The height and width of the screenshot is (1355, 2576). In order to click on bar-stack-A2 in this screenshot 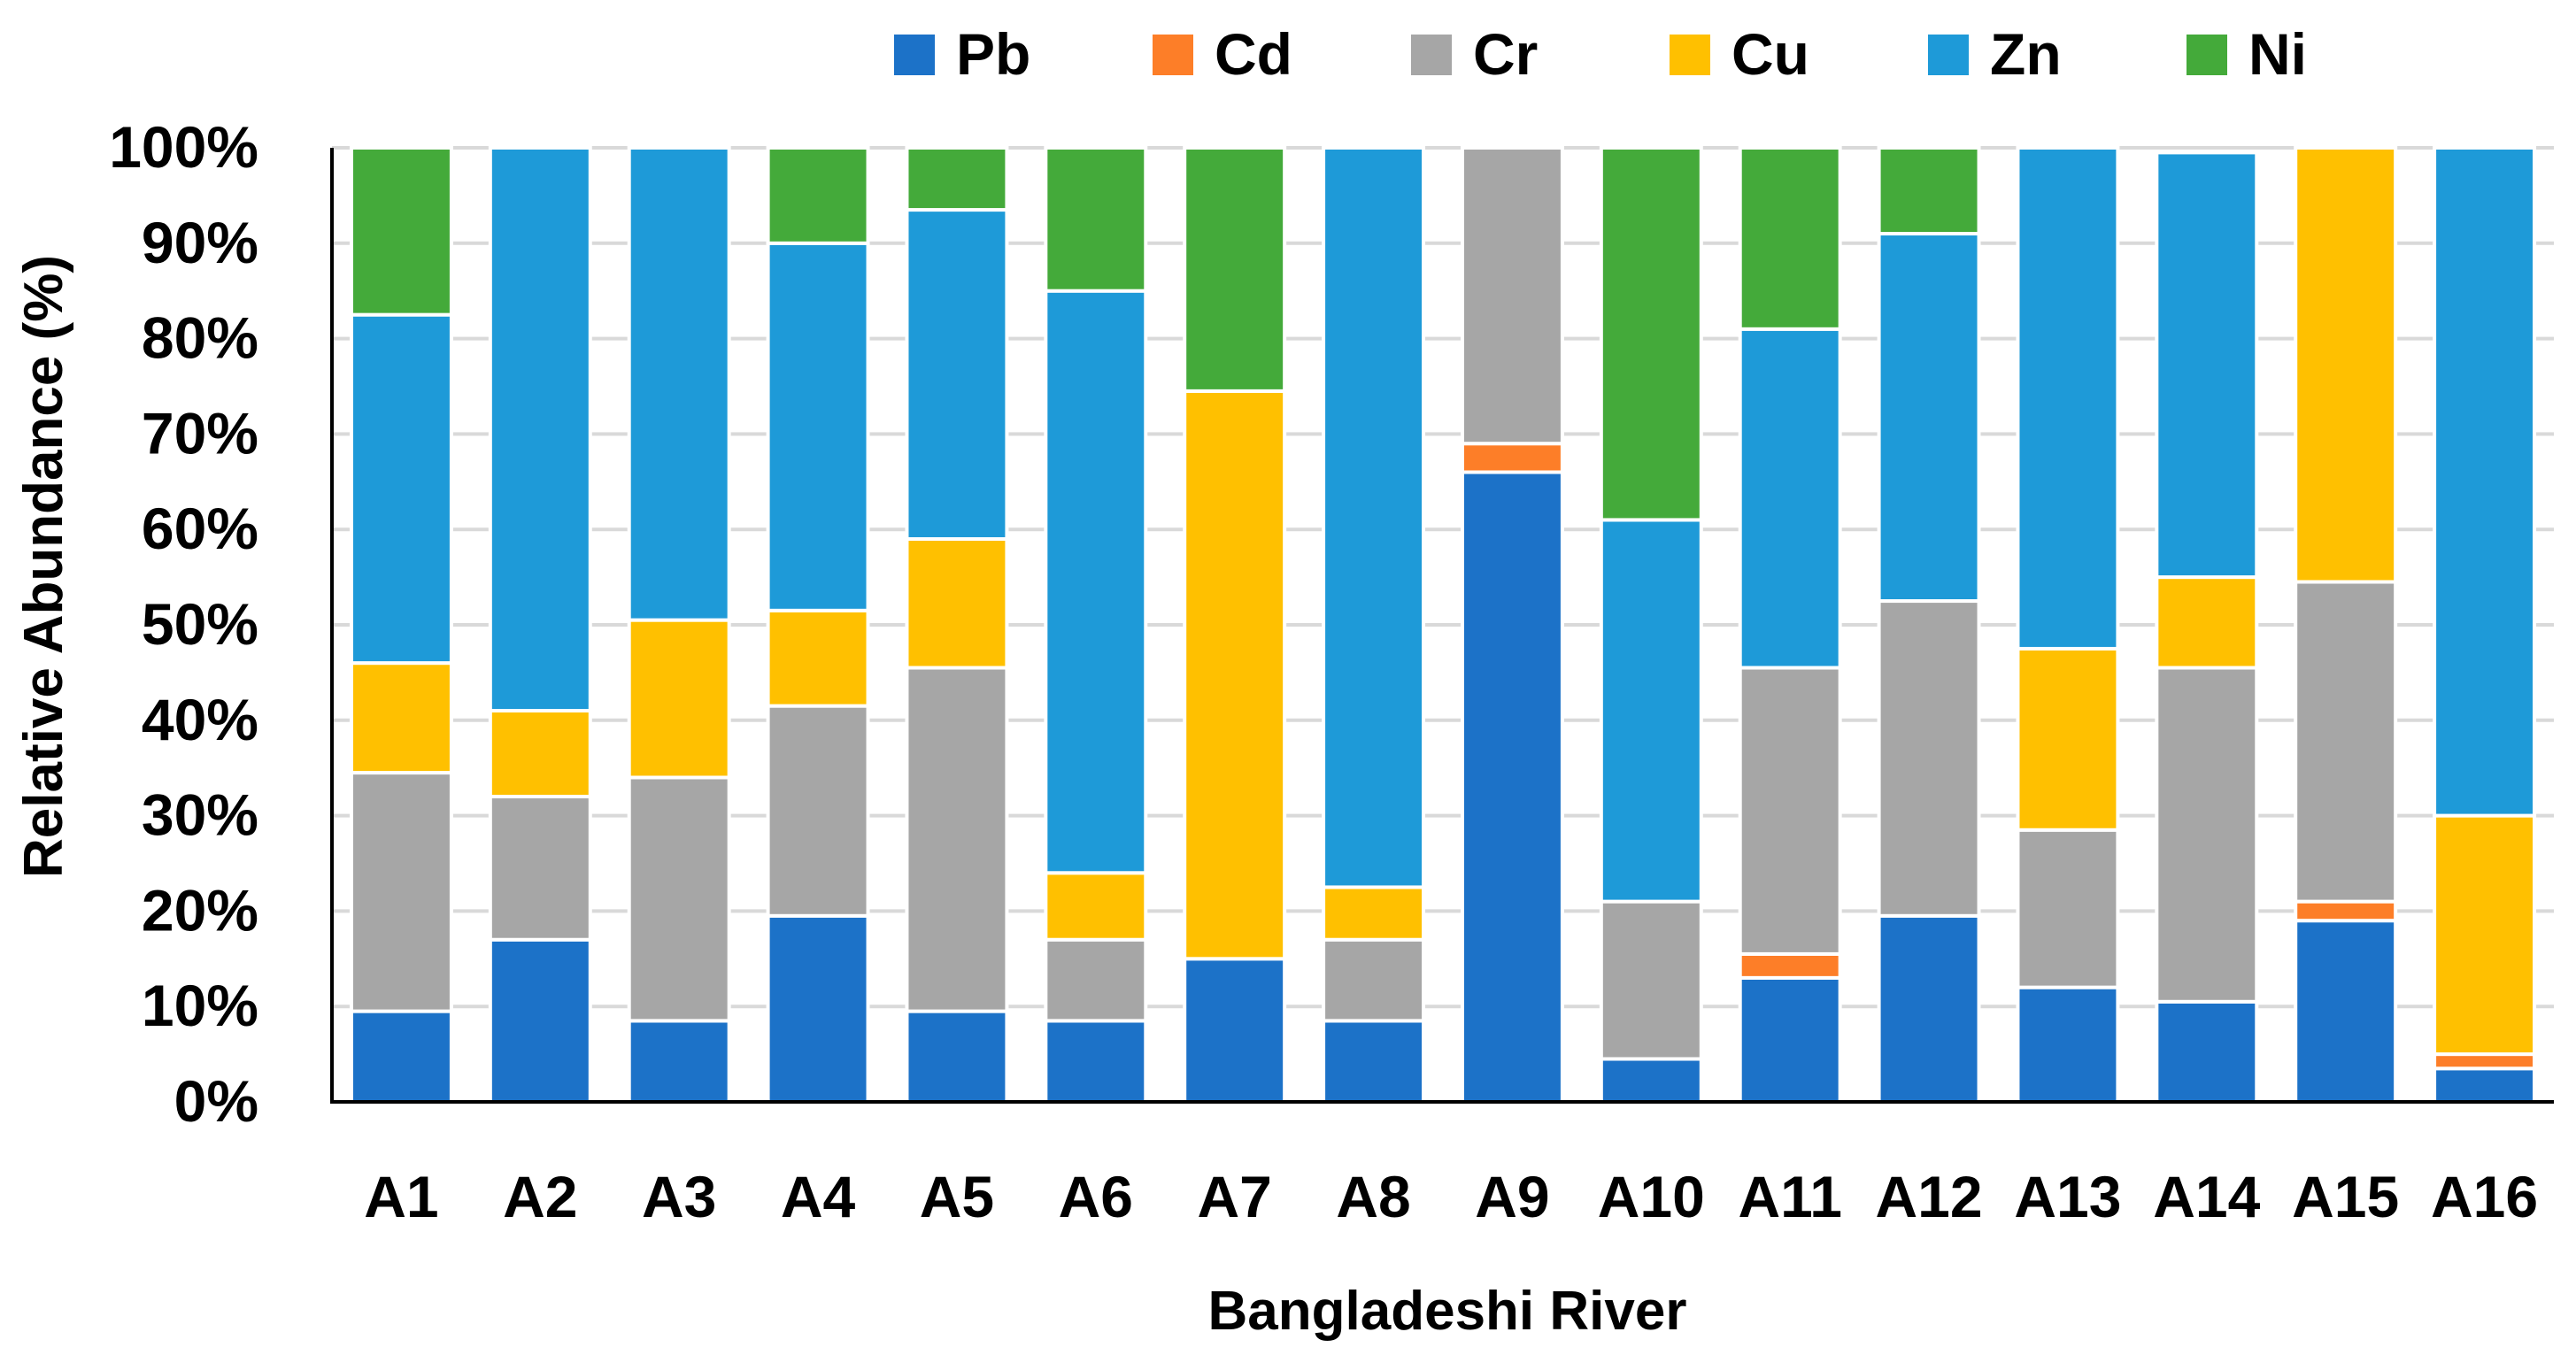, I will do `click(540, 625)`.